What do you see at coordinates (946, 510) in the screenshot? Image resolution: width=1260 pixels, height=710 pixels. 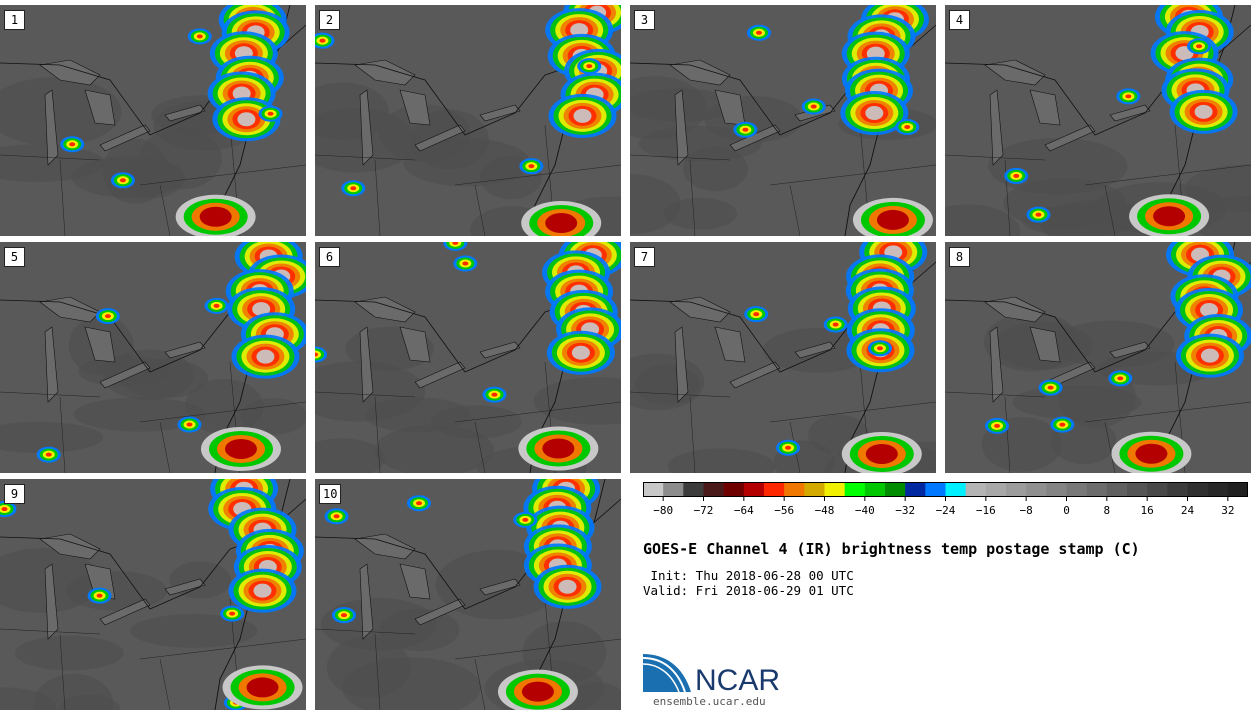 I see `colorbar-tick-label: −24` at bounding box center [946, 510].